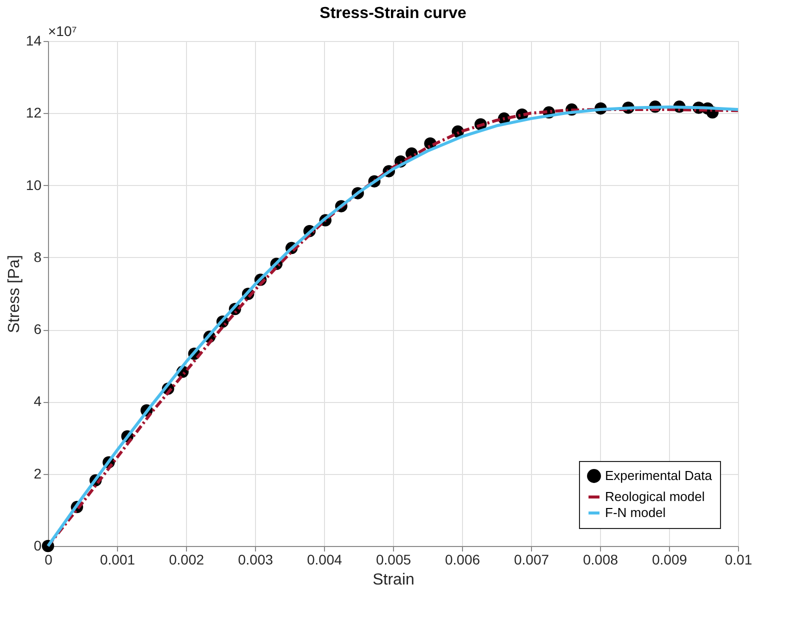  I want to click on x-tick-label: 0.007, so click(532, 560).